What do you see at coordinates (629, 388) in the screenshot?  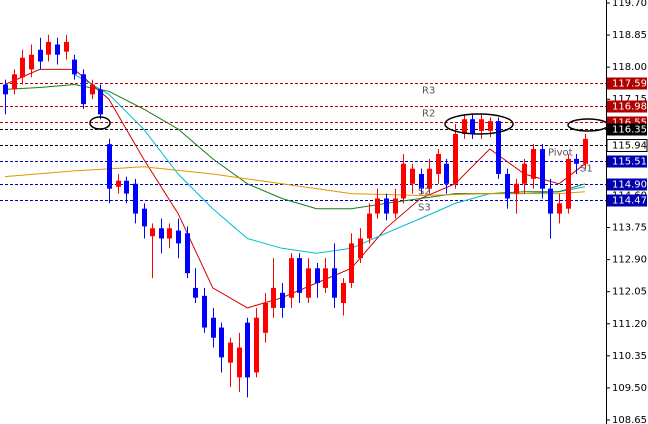 I see `y-tick-label: 109.50` at bounding box center [629, 388].